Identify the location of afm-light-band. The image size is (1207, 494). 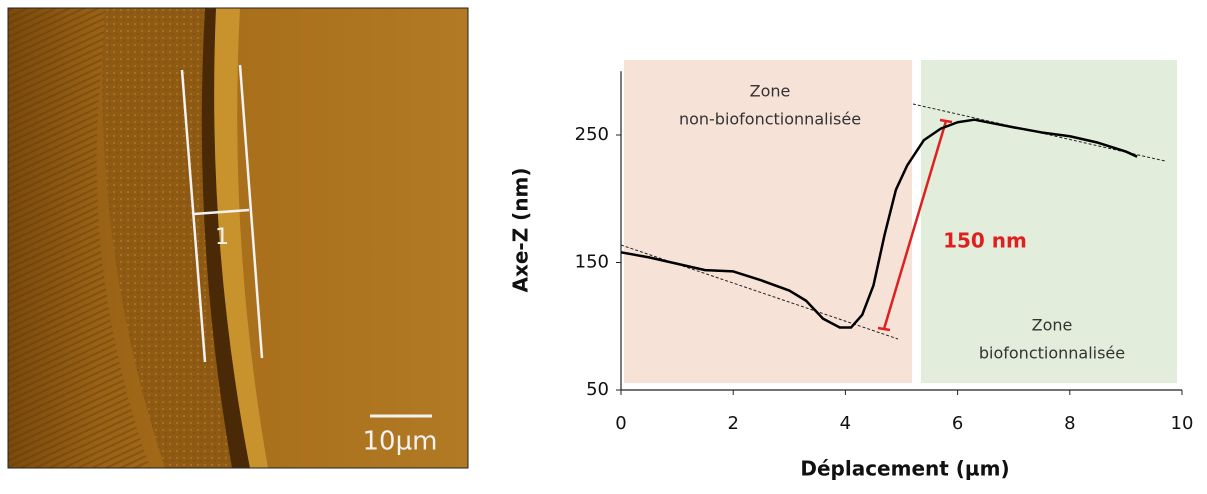
(241, 238).